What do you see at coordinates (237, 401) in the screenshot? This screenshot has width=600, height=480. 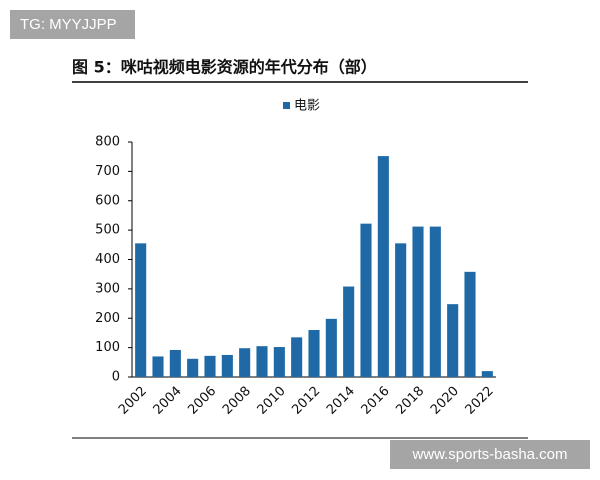 I see `x-tick-label: 2008` at bounding box center [237, 401].